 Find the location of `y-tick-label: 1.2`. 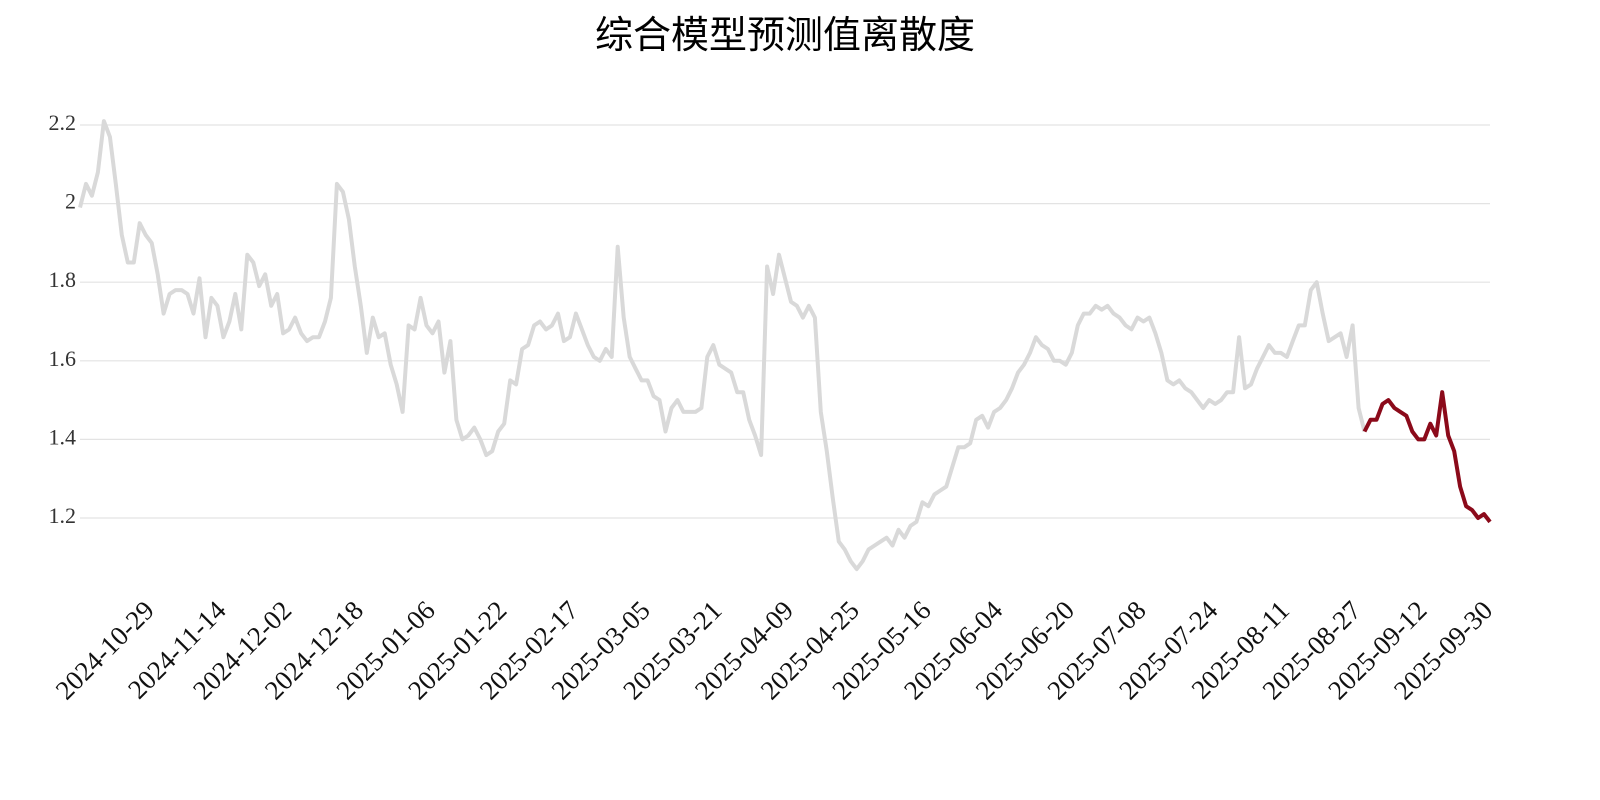

y-tick-label: 1.2 is located at coordinates (63, 515).